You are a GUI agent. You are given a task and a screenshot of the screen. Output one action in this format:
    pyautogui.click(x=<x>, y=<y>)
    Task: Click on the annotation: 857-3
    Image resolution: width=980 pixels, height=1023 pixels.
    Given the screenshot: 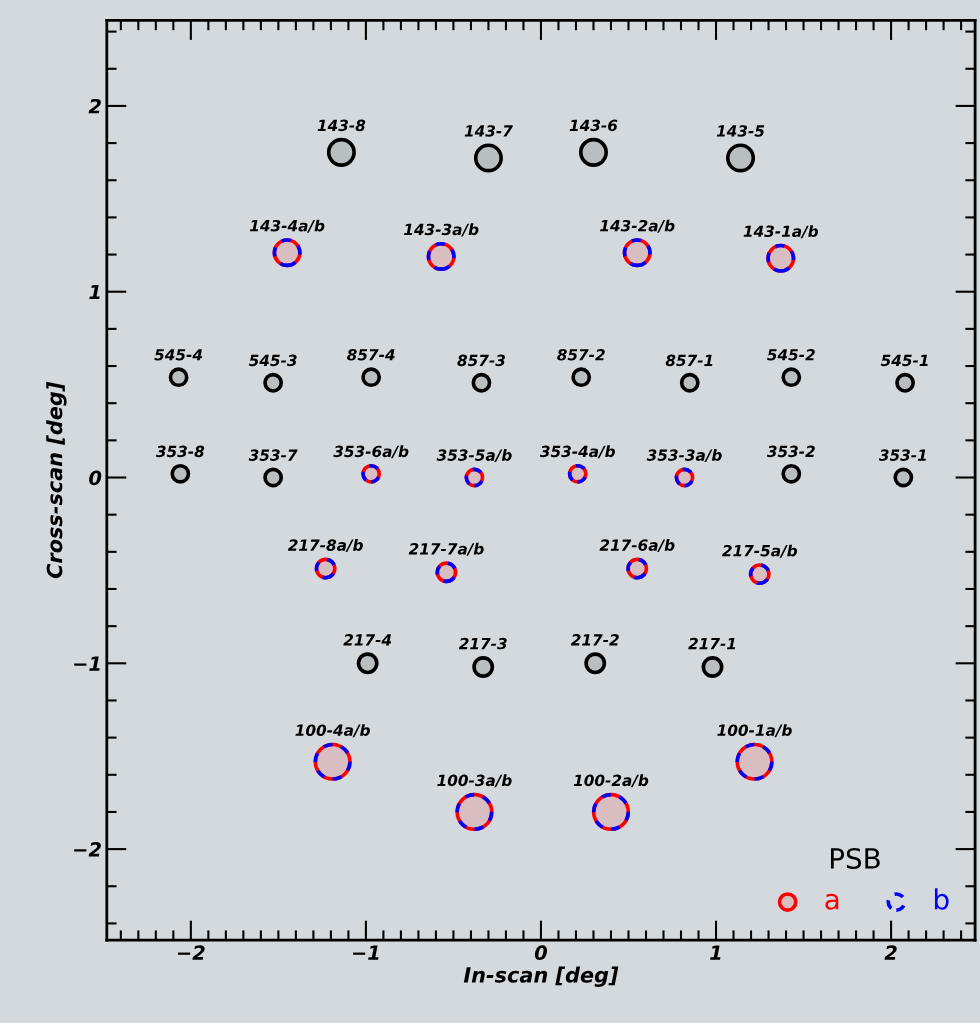 What is the action you would take?
    pyautogui.click(x=481, y=360)
    